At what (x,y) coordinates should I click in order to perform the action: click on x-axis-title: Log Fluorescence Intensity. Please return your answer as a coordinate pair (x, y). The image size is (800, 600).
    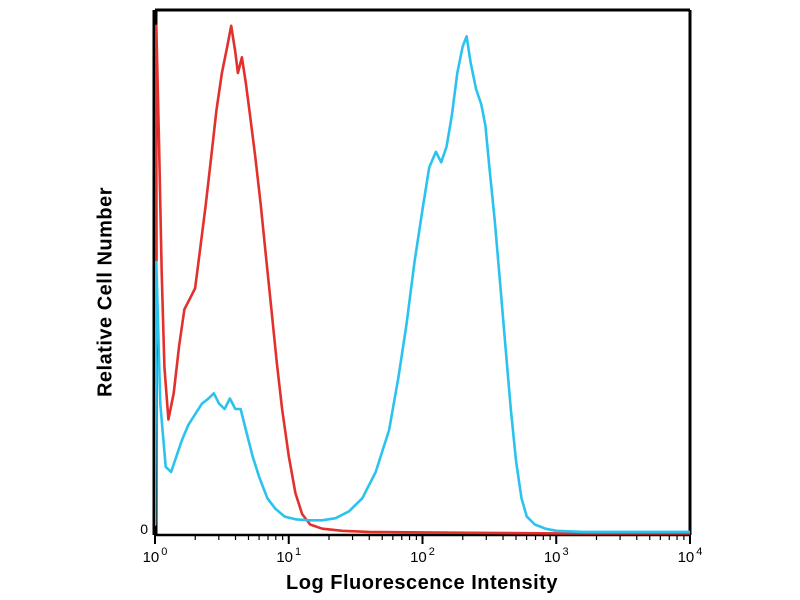
    Looking at the image, I should click on (422, 583).